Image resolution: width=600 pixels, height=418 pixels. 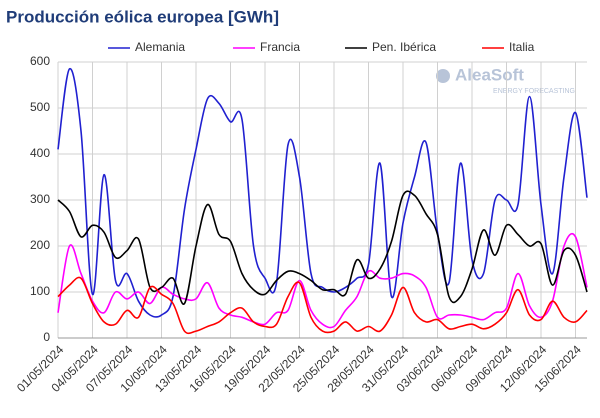 I want to click on logo: AleaSoft ENERGY FORECASTING, so click(x=505, y=80).